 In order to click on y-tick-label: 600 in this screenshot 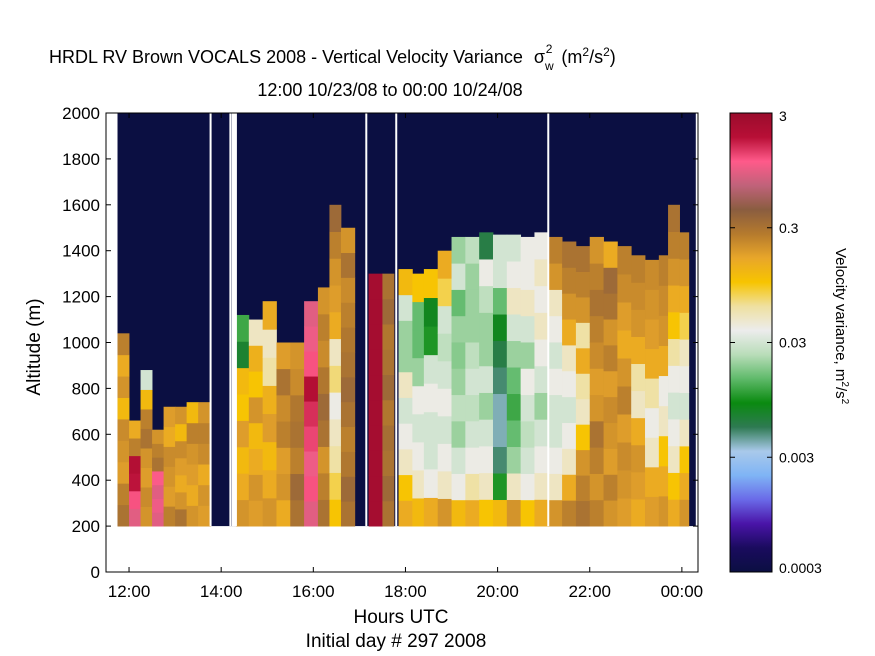, I will do `click(86, 434)`.